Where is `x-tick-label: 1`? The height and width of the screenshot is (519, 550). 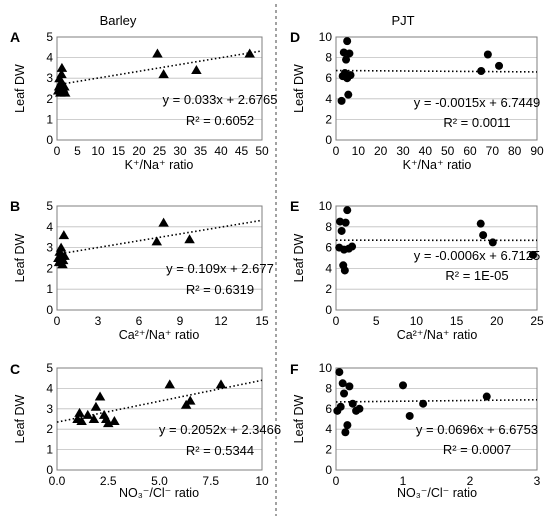
x-tick-label: 1 is located at coordinates (403, 481).